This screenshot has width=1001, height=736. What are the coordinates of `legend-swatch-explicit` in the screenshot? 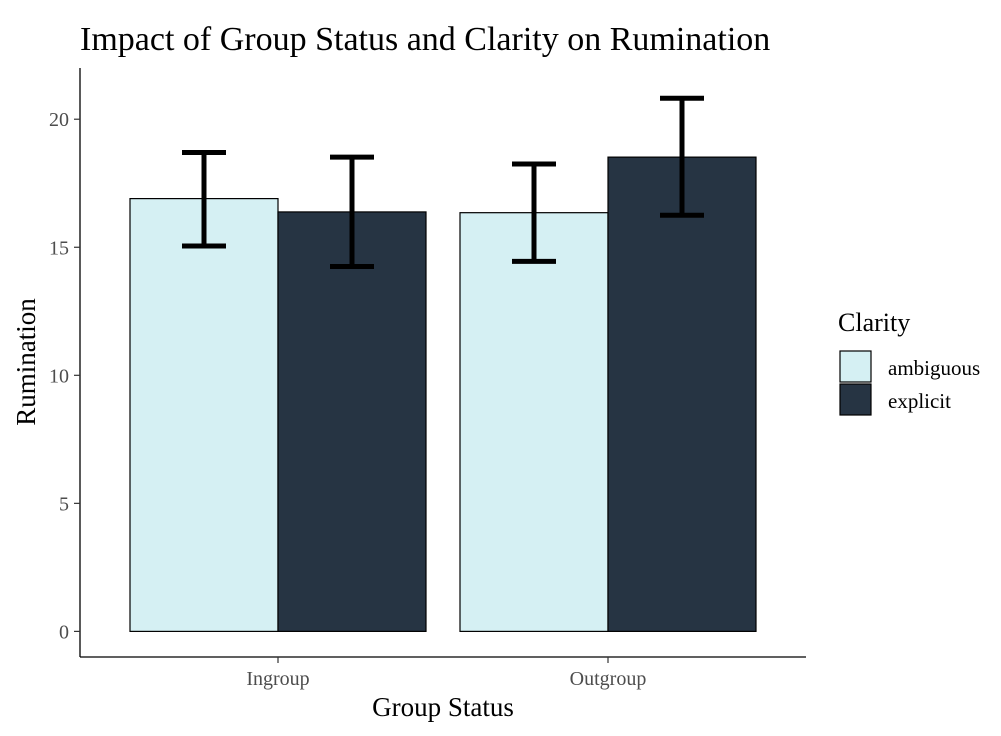 It's located at (855, 399).